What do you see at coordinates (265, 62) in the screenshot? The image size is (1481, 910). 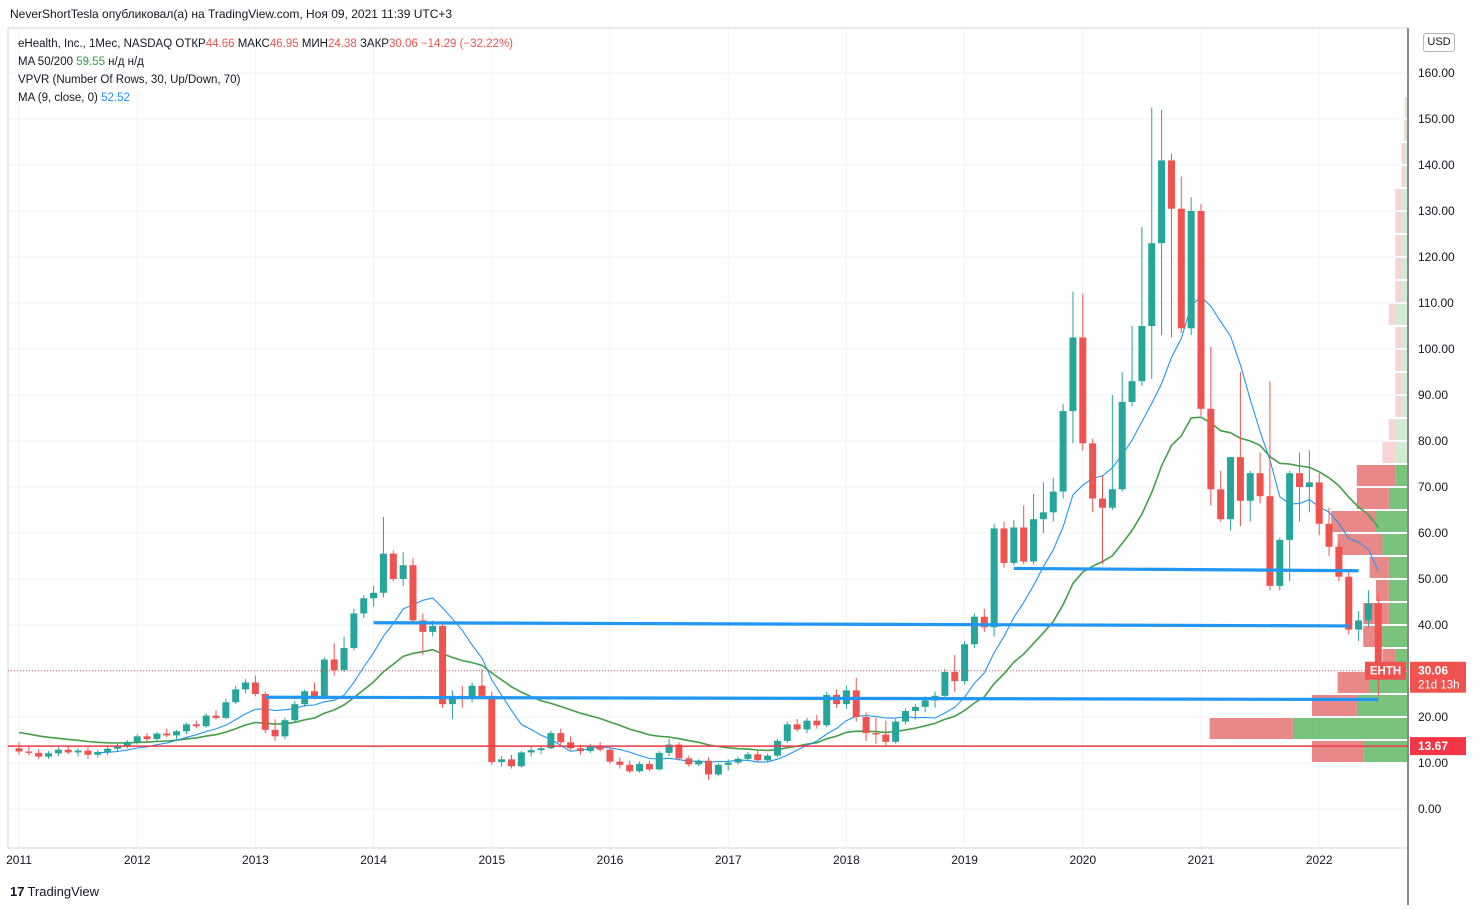 I see `legend-ma50-row: MA 50/200 59.55 н/д н/д` at bounding box center [265, 62].